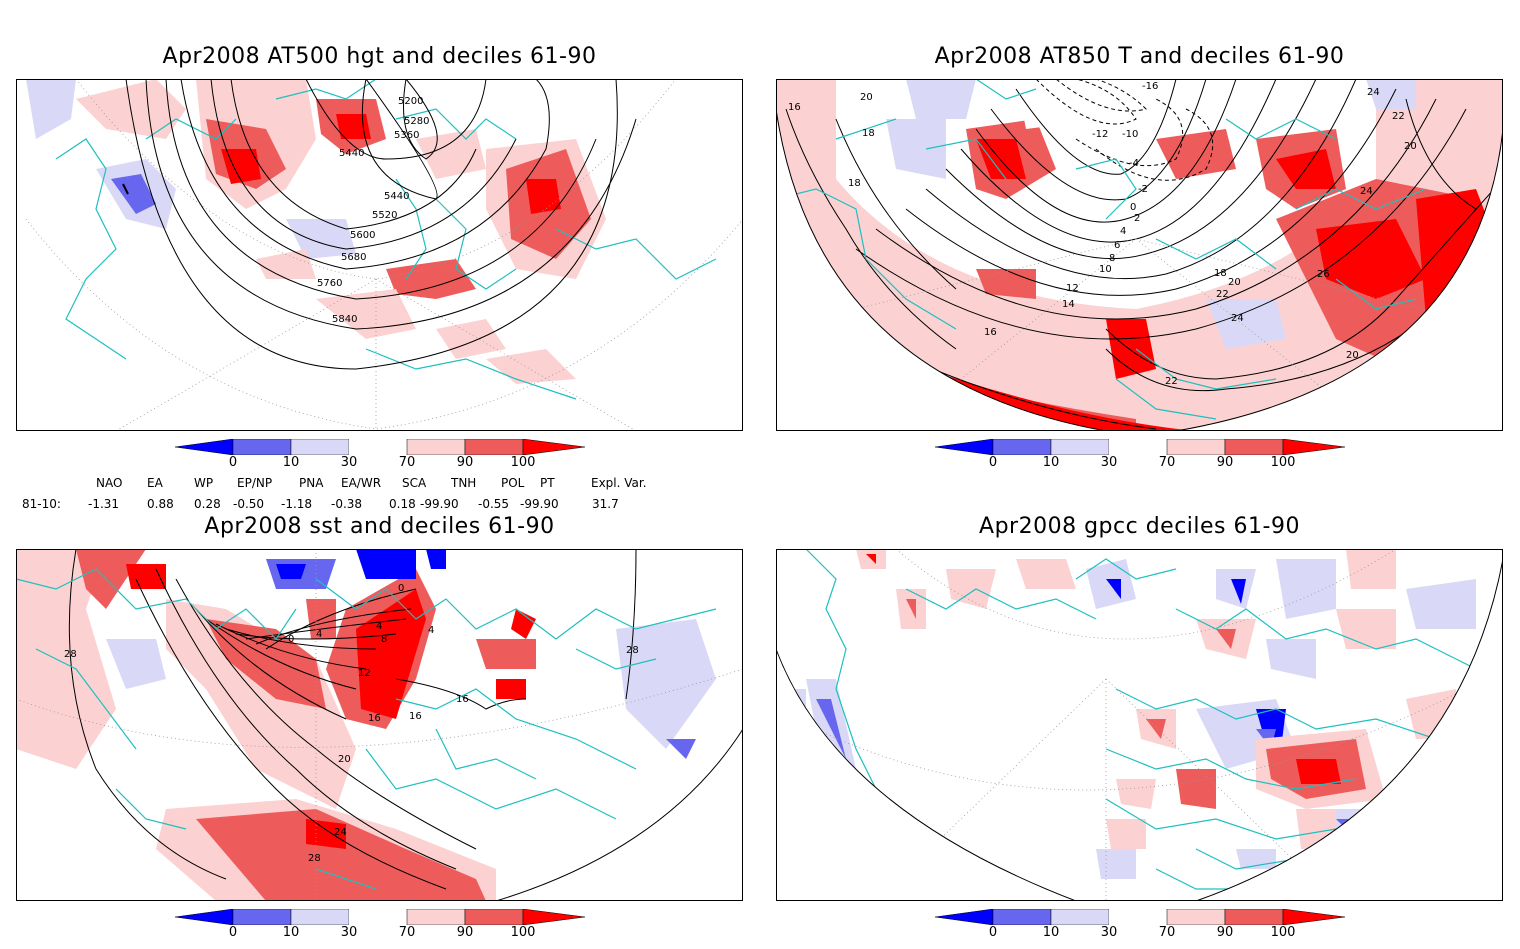 This screenshot has width=1520, height=949. I want to click on contour-label: 2, so click(1137, 218).